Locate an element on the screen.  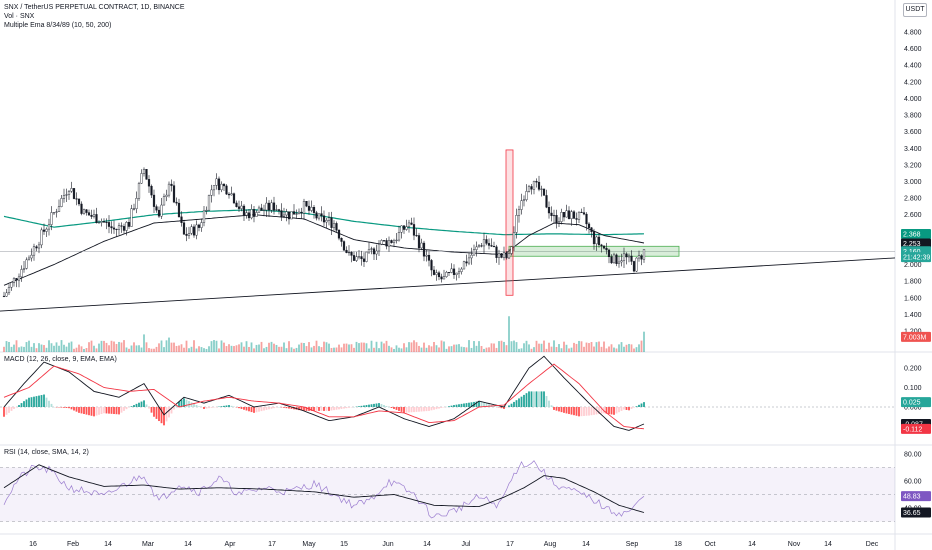
ema-legend: Multiple Ema 8/34/89 (10, 50, 200) is located at coordinates (58, 25).